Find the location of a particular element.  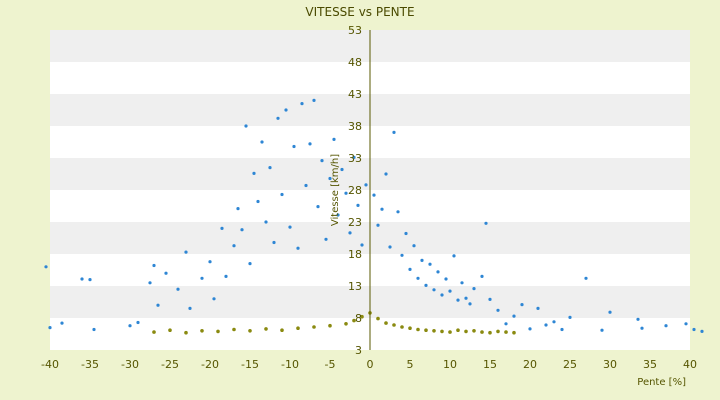

y-tick-label: 43 is located at coordinates (355, 94).